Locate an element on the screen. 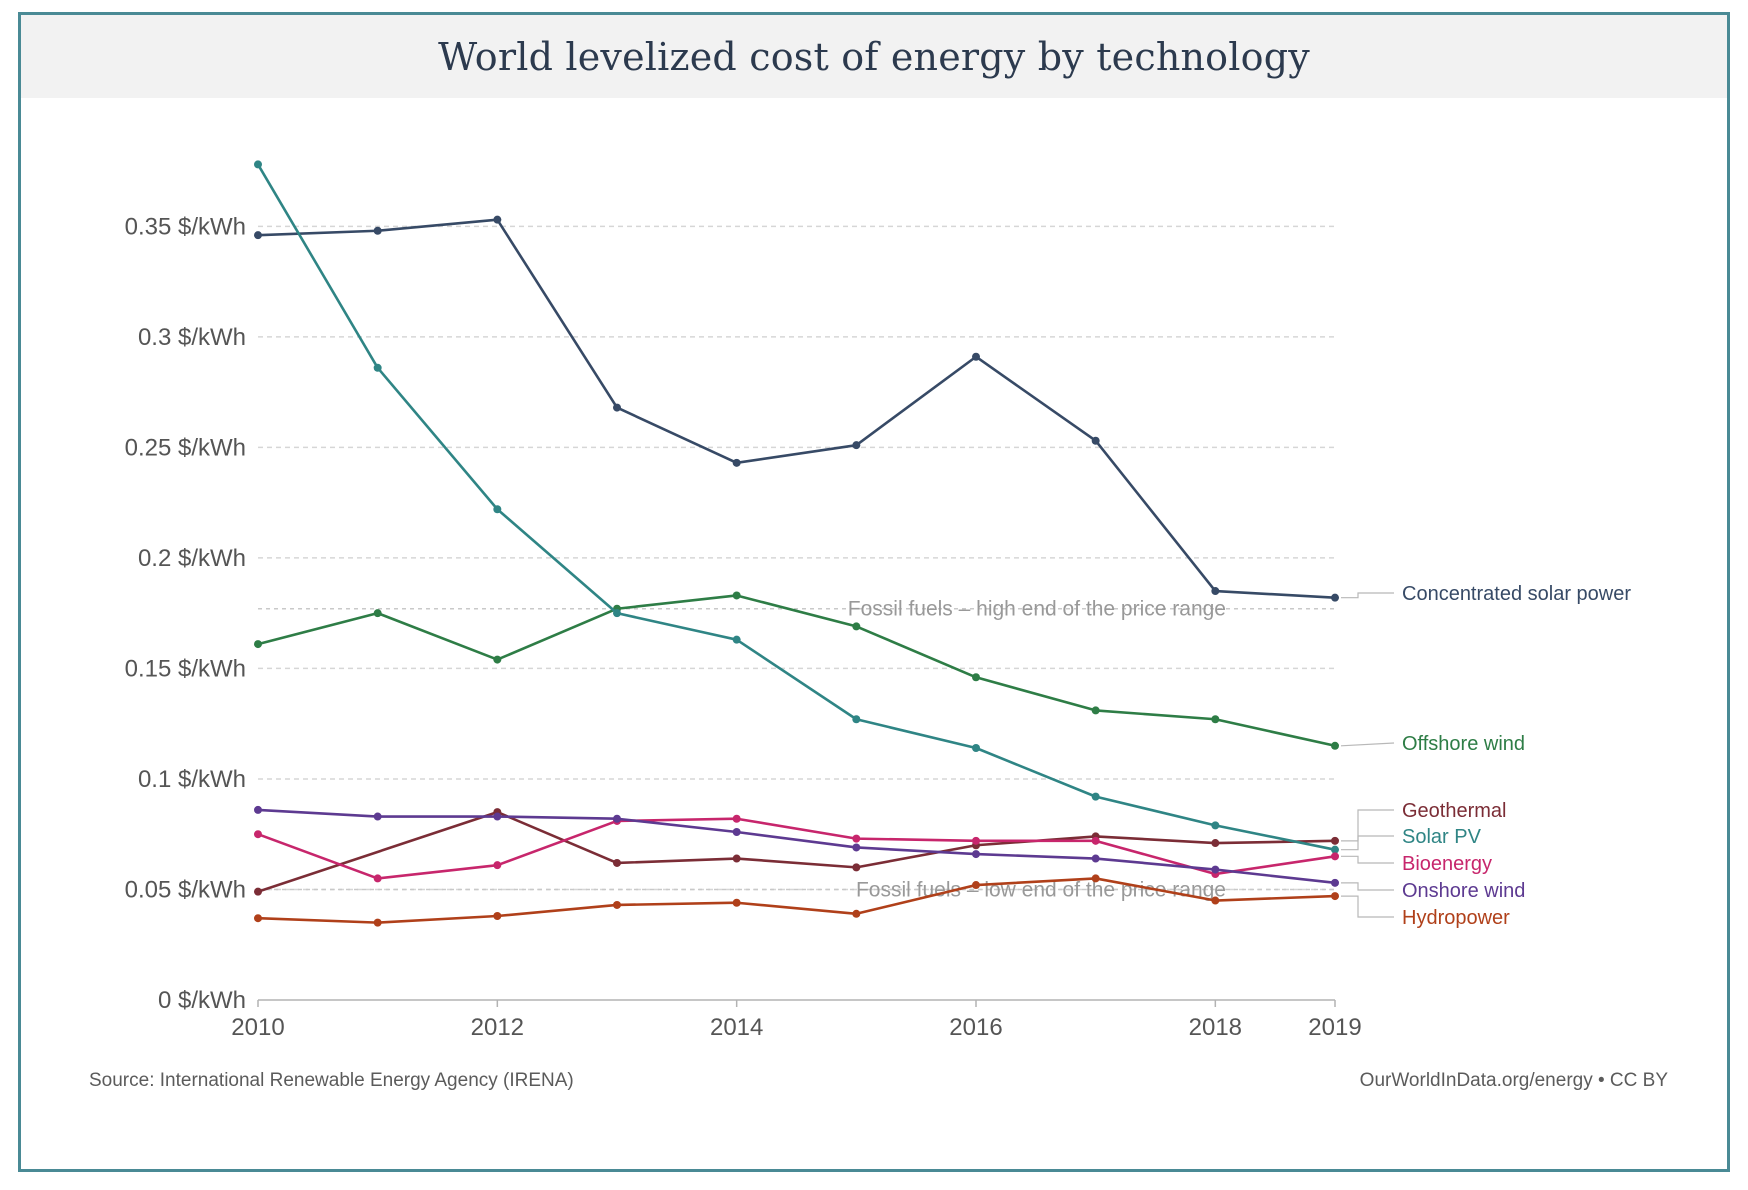  series-label: Concentrated solar power is located at coordinates (1516, 594).